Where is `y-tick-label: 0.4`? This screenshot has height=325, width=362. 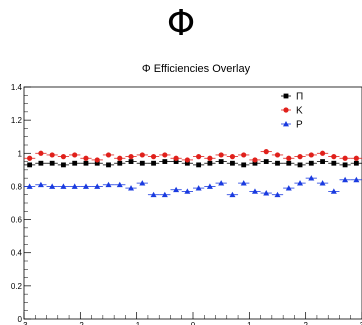 y-tick-label: 0.4 is located at coordinates (17, 253).